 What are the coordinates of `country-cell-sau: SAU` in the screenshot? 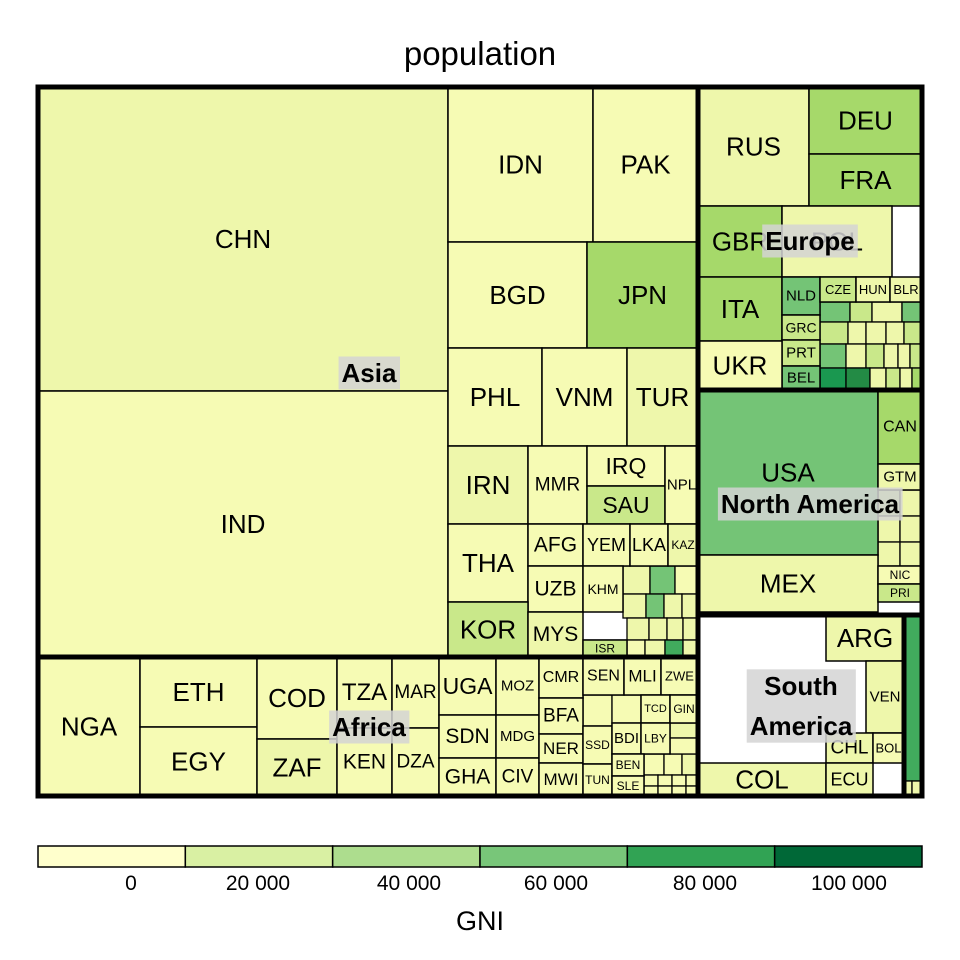 It's located at (626, 505).